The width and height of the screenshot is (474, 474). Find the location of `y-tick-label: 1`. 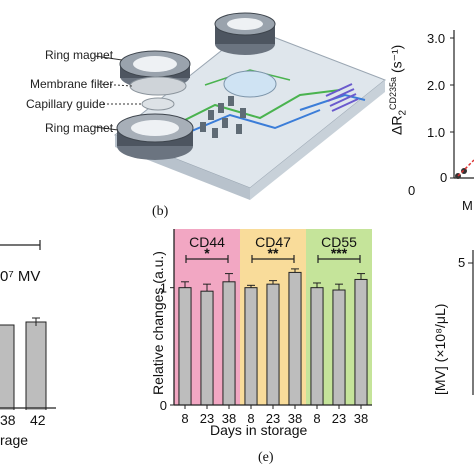

y-tick-label: 1 is located at coordinates (163, 288).